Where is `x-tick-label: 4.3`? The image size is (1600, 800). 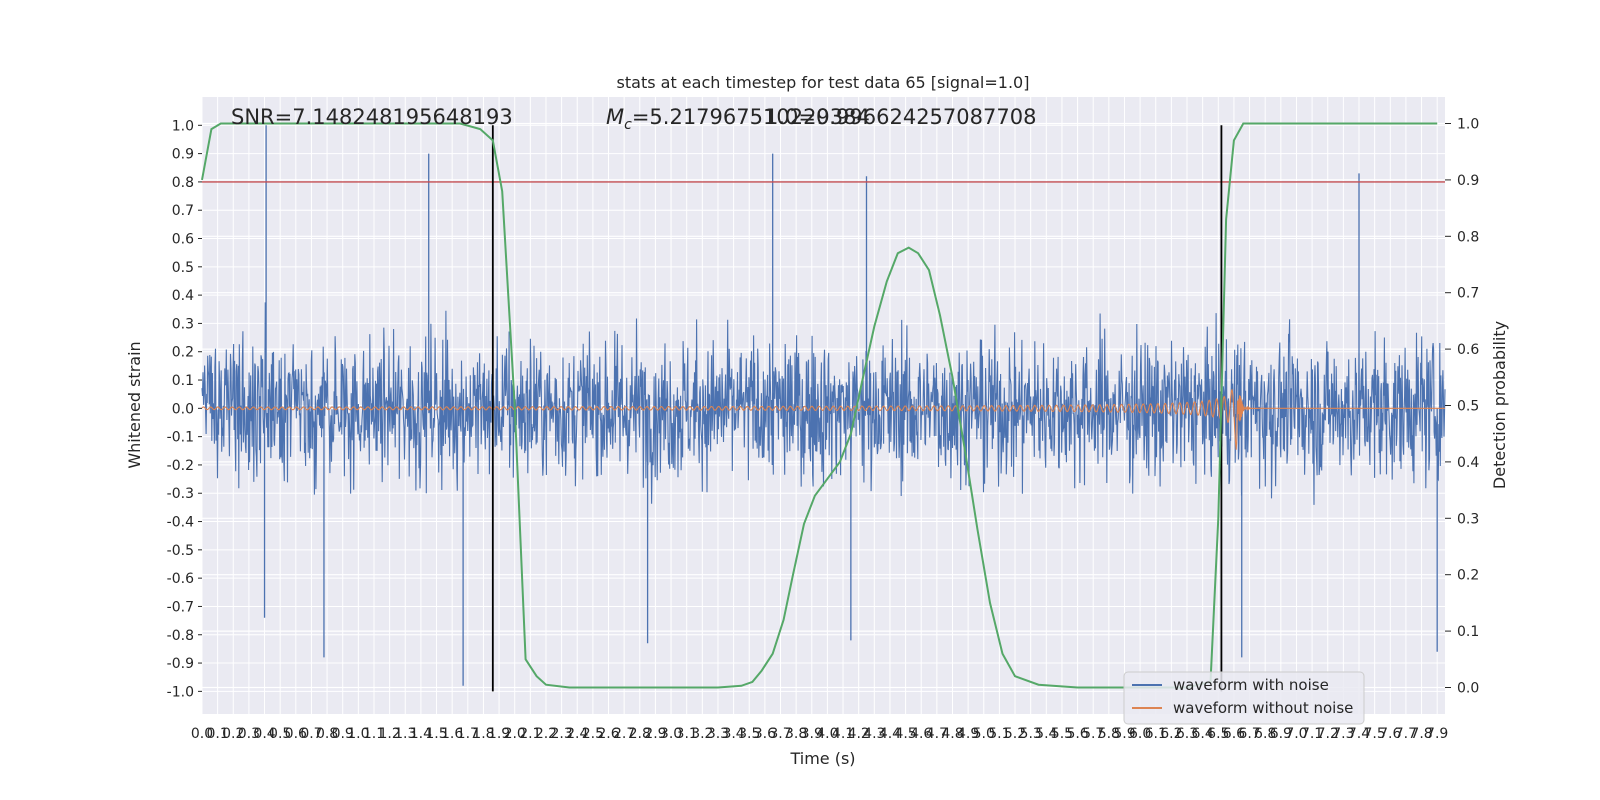
x-tick-label: 4.3 is located at coordinates (874, 734).